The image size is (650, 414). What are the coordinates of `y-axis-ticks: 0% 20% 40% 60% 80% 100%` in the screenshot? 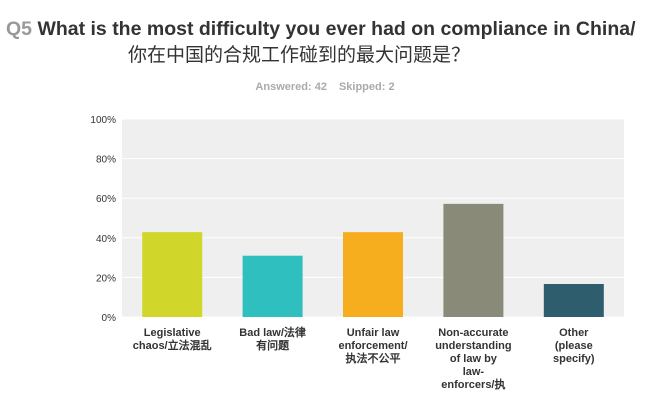 It's located at (103, 219).